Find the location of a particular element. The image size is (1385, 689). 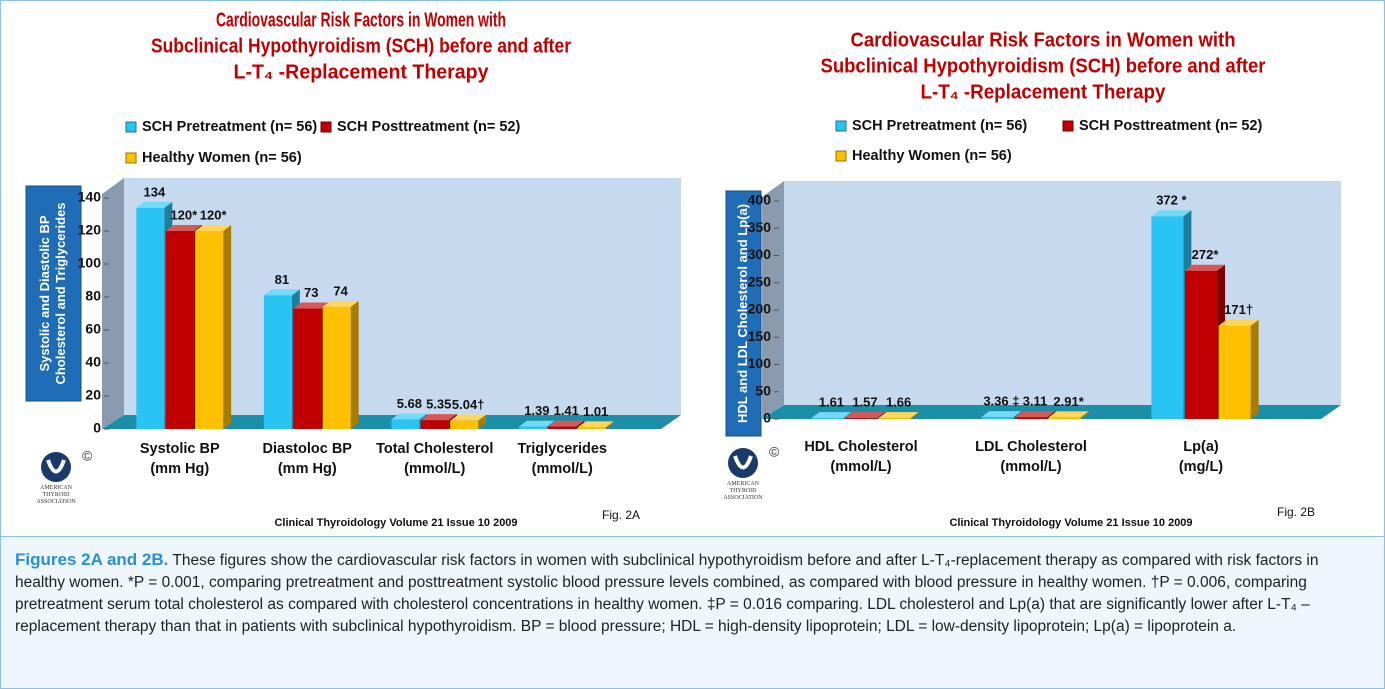

y-tick-label: 60 is located at coordinates (93, 329).